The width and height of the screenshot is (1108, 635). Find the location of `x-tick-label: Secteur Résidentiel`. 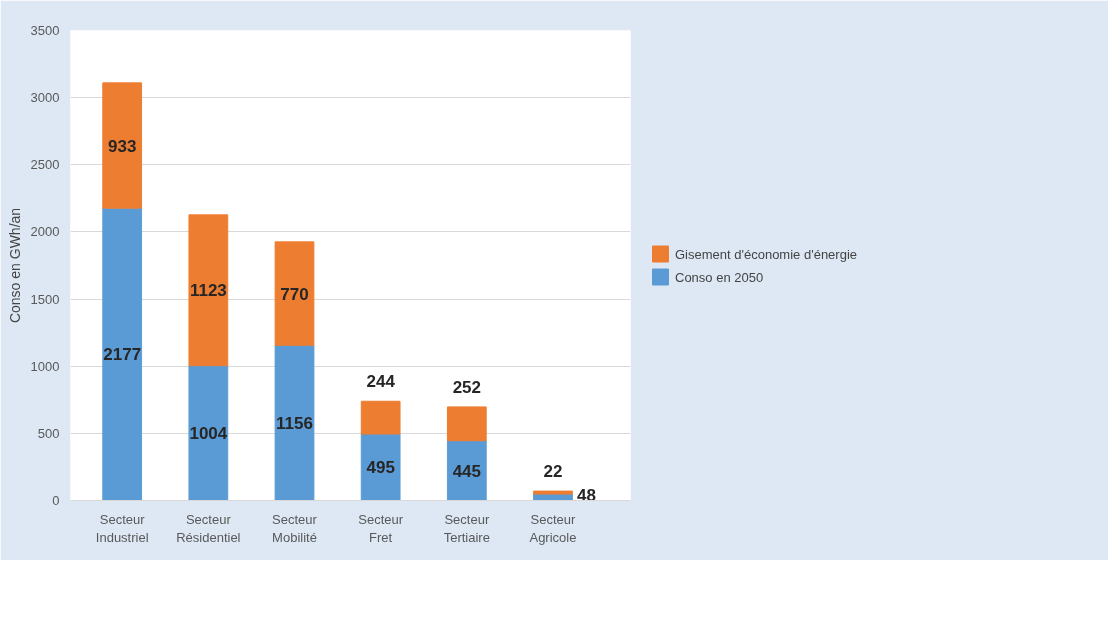

x-tick-label: Secteur Résidentiel is located at coordinates (208, 528).